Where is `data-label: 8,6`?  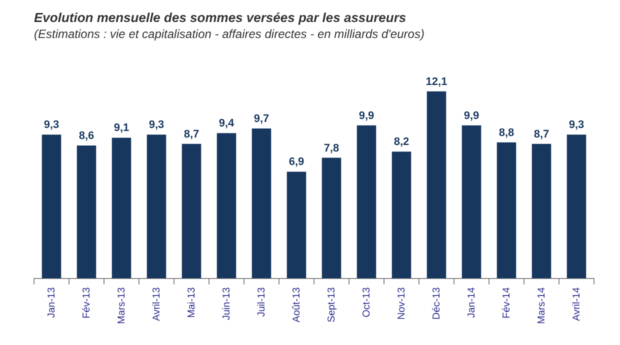 data-label: 8,6 is located at coordinates (86, 136).